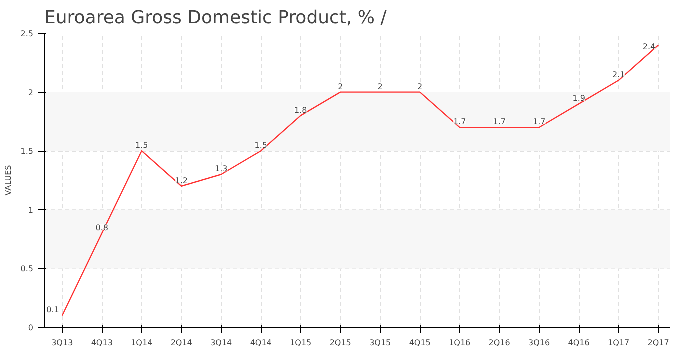  I want to click on x-tick-label: 1Q17, so click(619, 343).